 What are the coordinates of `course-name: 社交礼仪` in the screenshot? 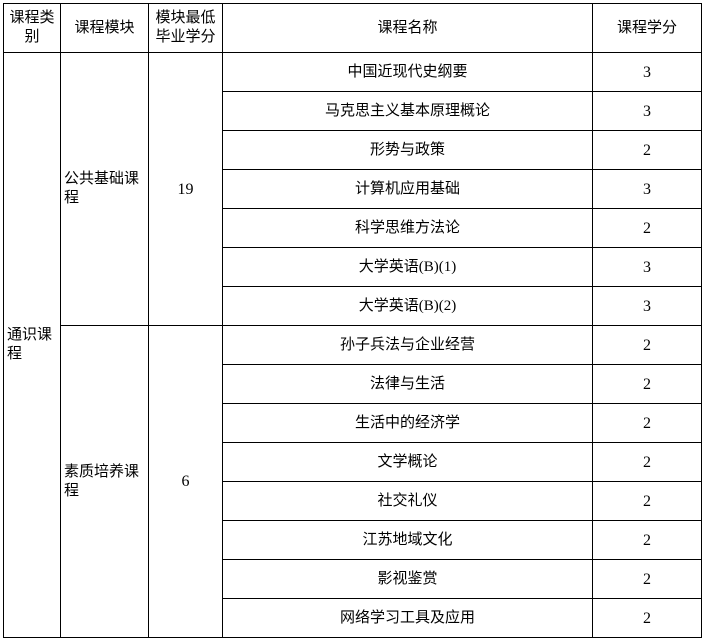 It's located at (407, 501).